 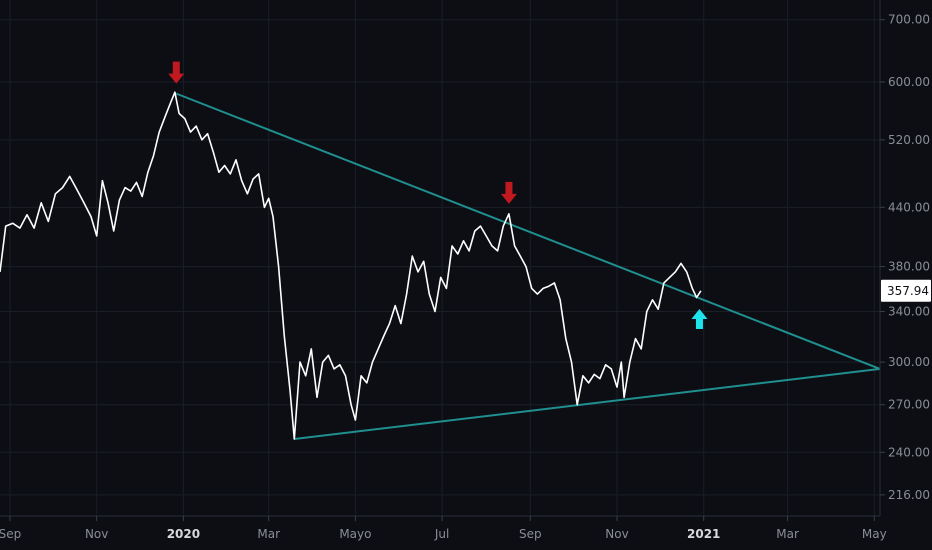 I want to click on current-price-badge, so click(x=906, y=290).